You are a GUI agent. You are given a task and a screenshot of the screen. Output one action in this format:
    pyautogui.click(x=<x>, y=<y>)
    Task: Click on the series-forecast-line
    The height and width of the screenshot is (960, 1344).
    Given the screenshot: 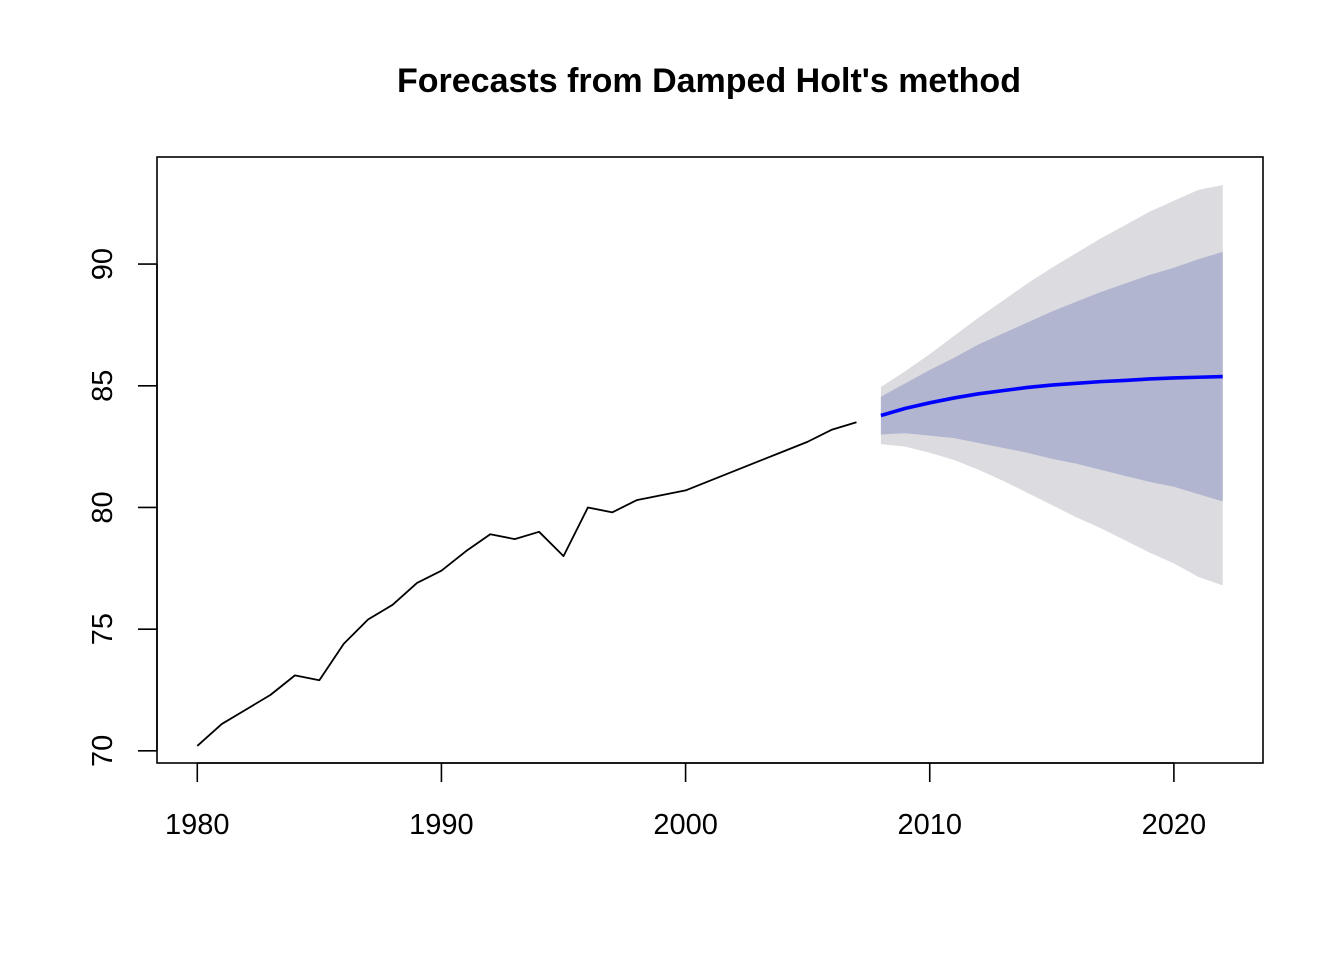 What is the action you would take?
    pyautogui.click(x=1051, y=396)
    